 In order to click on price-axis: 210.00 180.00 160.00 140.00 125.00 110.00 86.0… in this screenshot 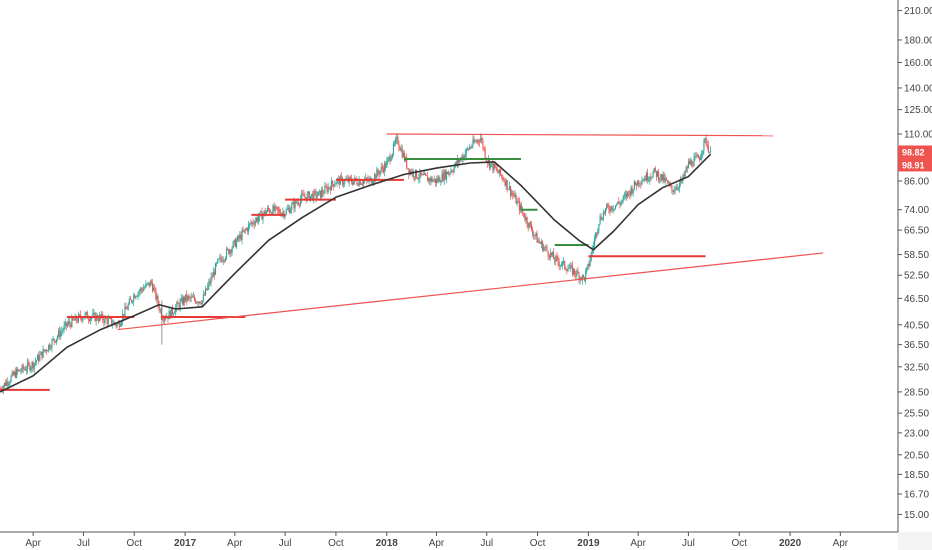, I will do `click(915, 263)`.